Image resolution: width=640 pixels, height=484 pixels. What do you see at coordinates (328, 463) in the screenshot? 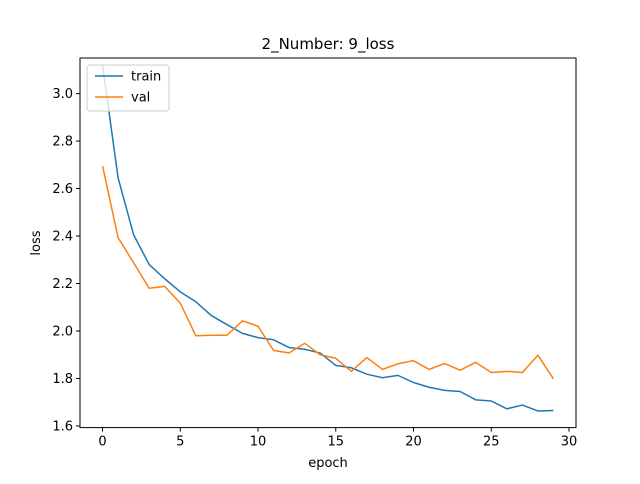
I see `x-axis-label: epoch` at bounding box center [328, 463].